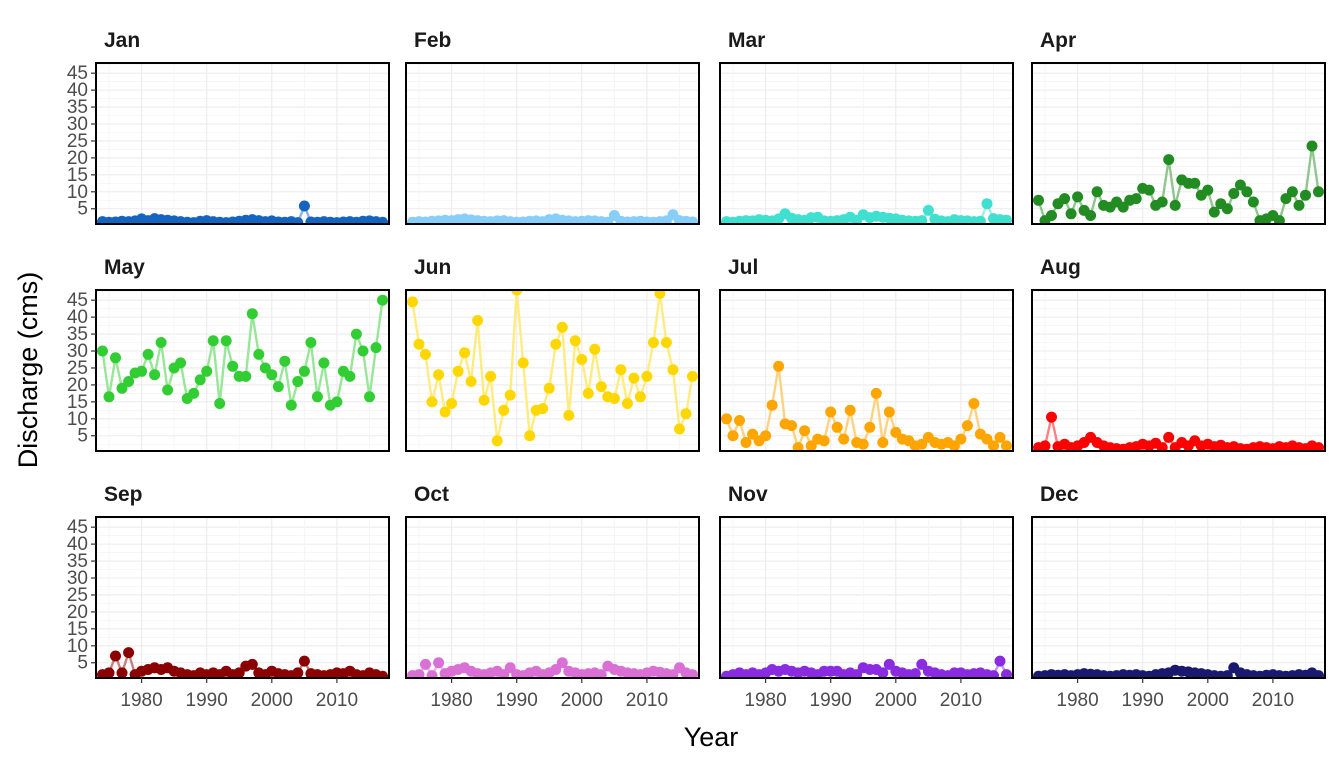 The height and width of the screenshot is (773, 1344). What do you see at coordinates (122, 40) in the screenshot?
I see `facet-title: Jan` at bounding box center [122, 40].